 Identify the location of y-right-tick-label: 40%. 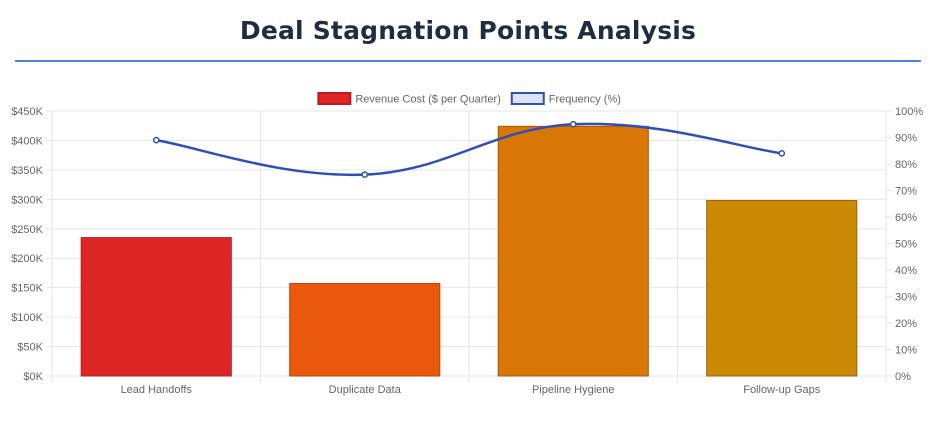
(906, 271).